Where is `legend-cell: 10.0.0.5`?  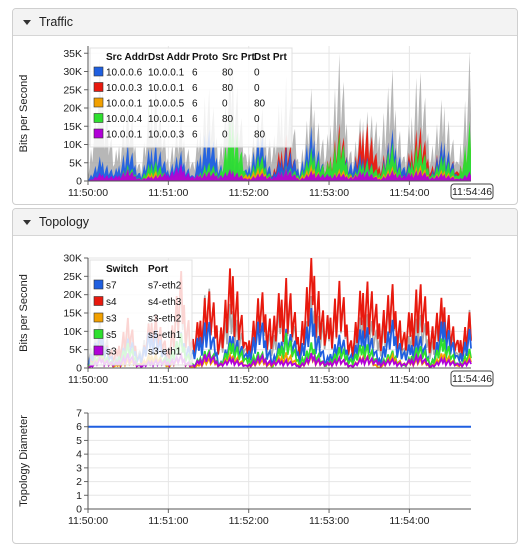 legend-cell: 10.0.0.5 is located at coordinates (166, 104).